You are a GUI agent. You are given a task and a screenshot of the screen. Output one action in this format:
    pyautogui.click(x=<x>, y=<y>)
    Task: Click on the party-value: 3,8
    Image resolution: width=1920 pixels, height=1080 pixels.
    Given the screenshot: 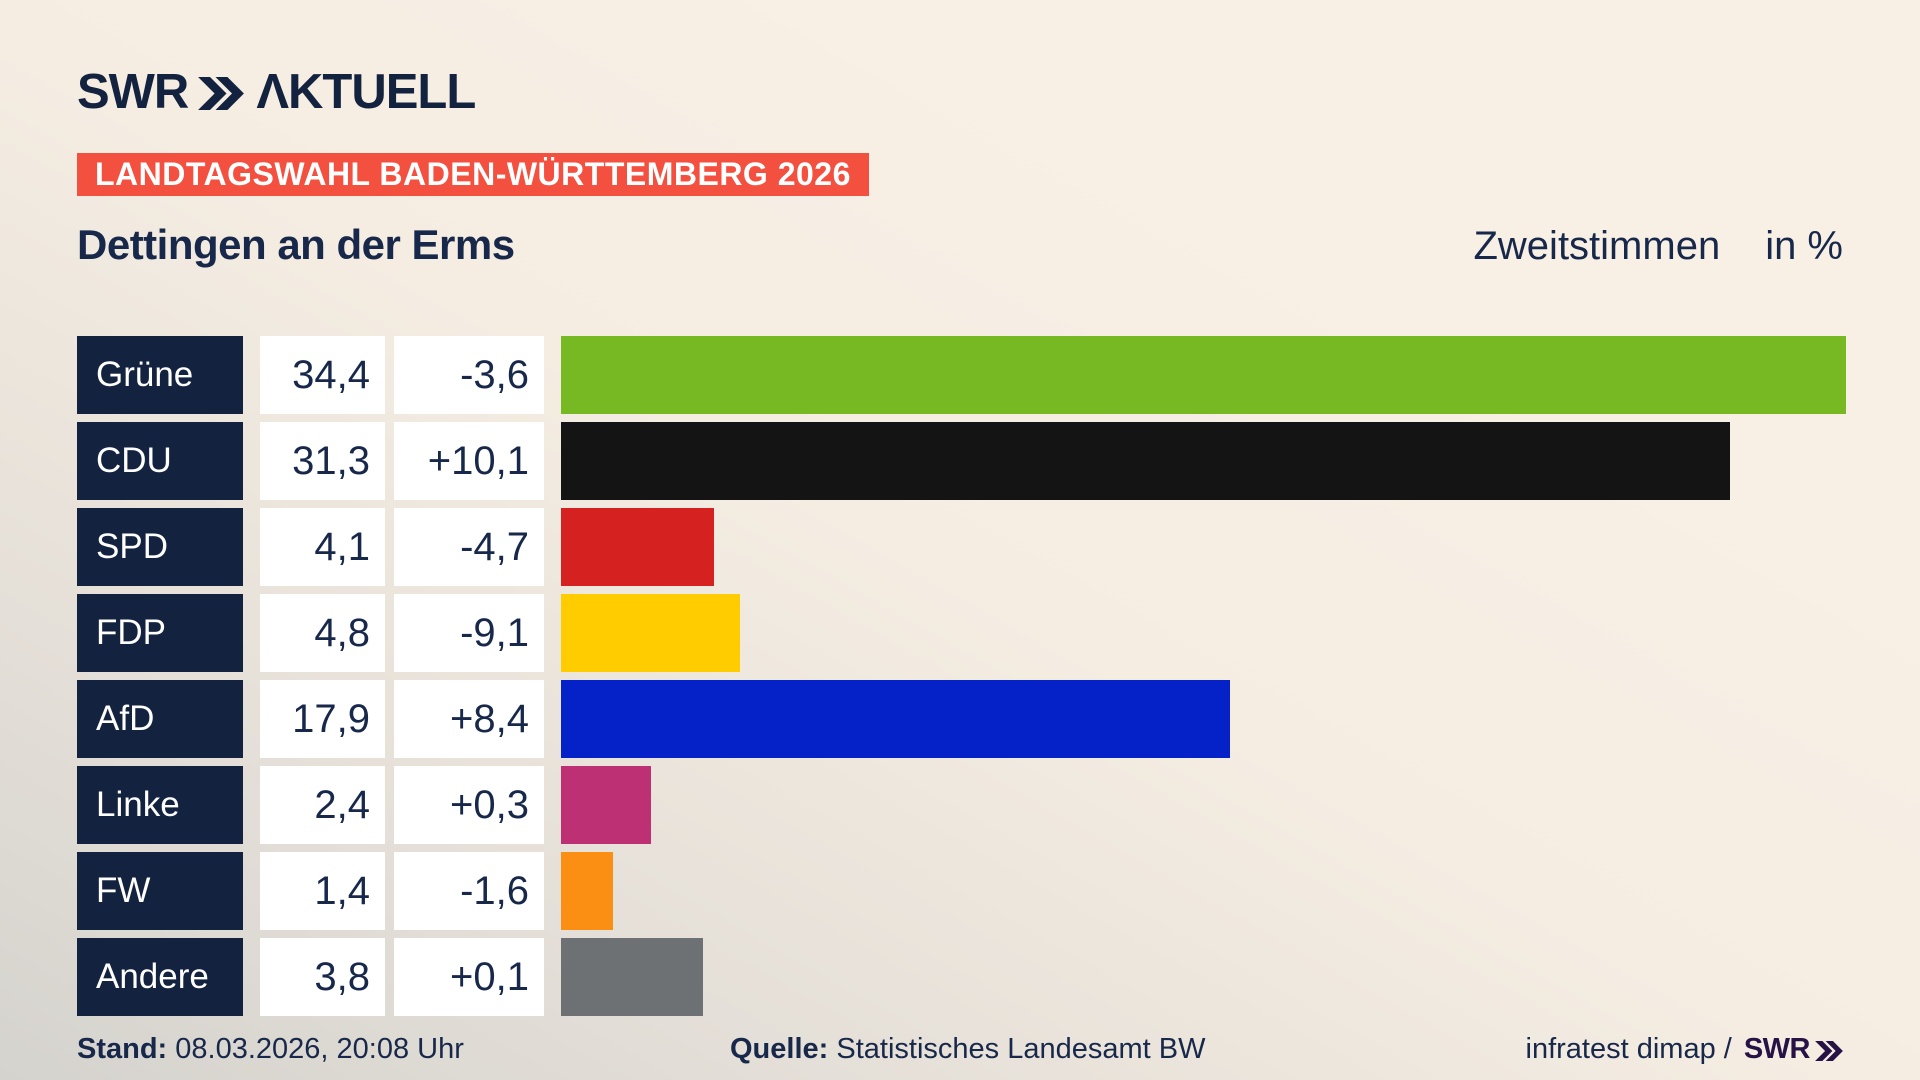 What is the action you would take?
    pyautogui.click(x=342, y=976)
    